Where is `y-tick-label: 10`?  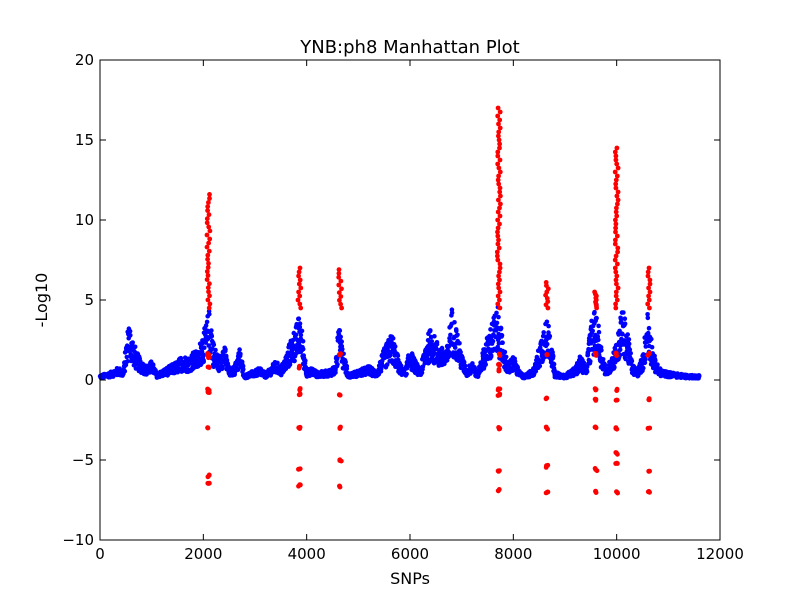 y-tick-label: 10 is located at coordinates (84, 220).